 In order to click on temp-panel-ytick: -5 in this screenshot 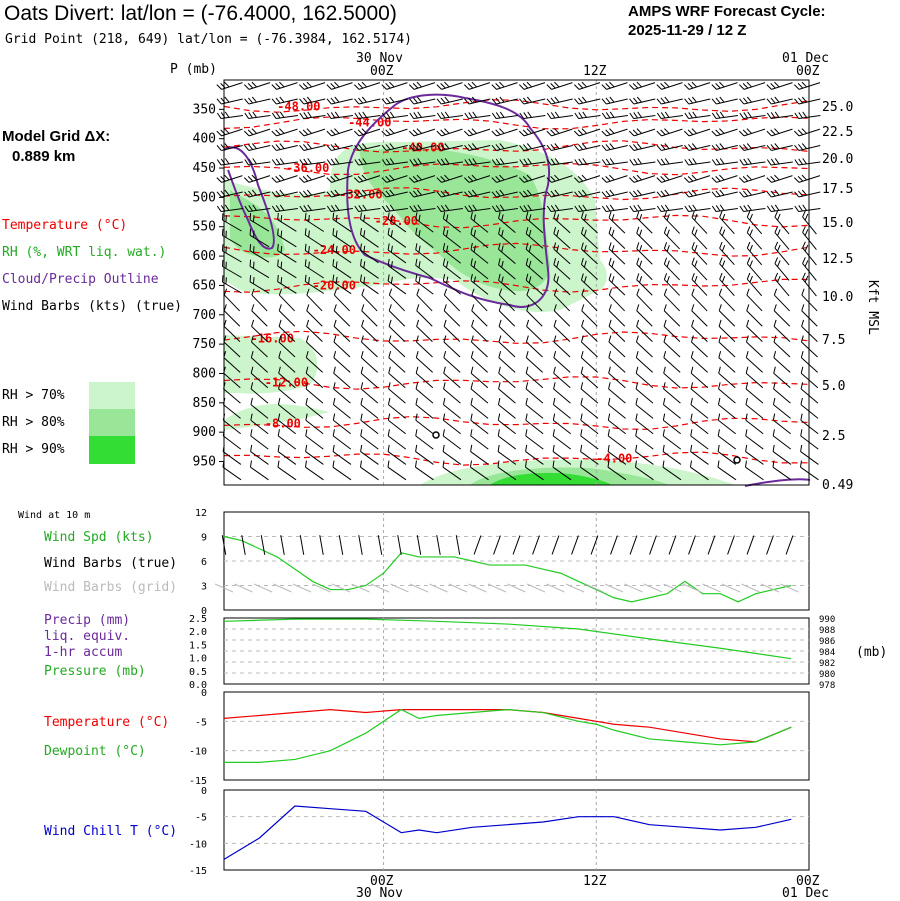, I will do `click(201, 722)`.